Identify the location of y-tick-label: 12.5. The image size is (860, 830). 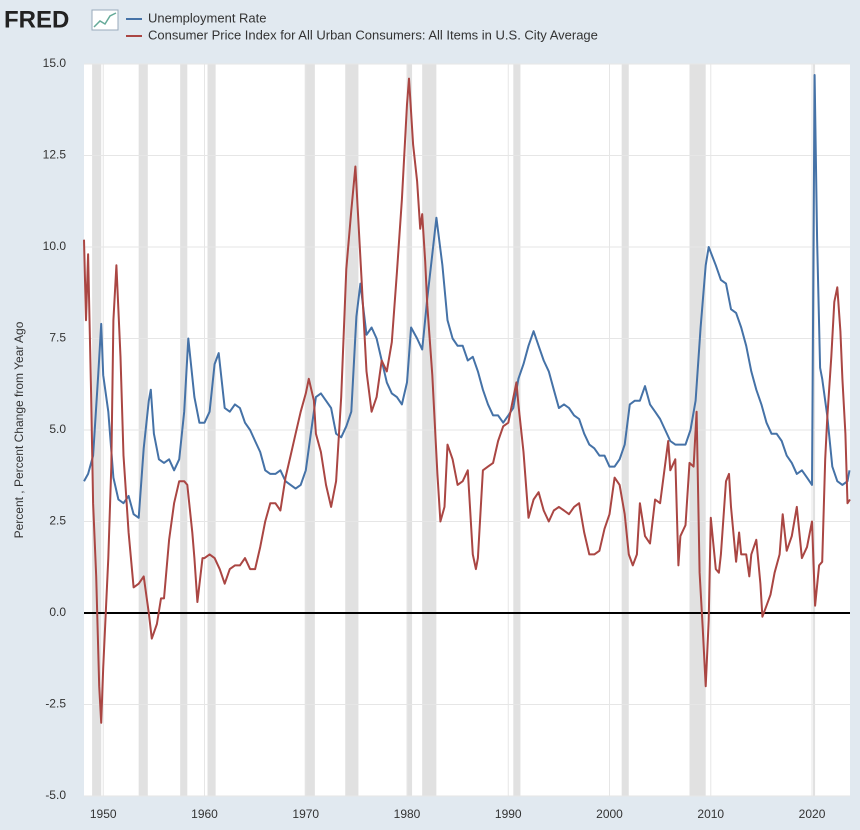
(55, 155).